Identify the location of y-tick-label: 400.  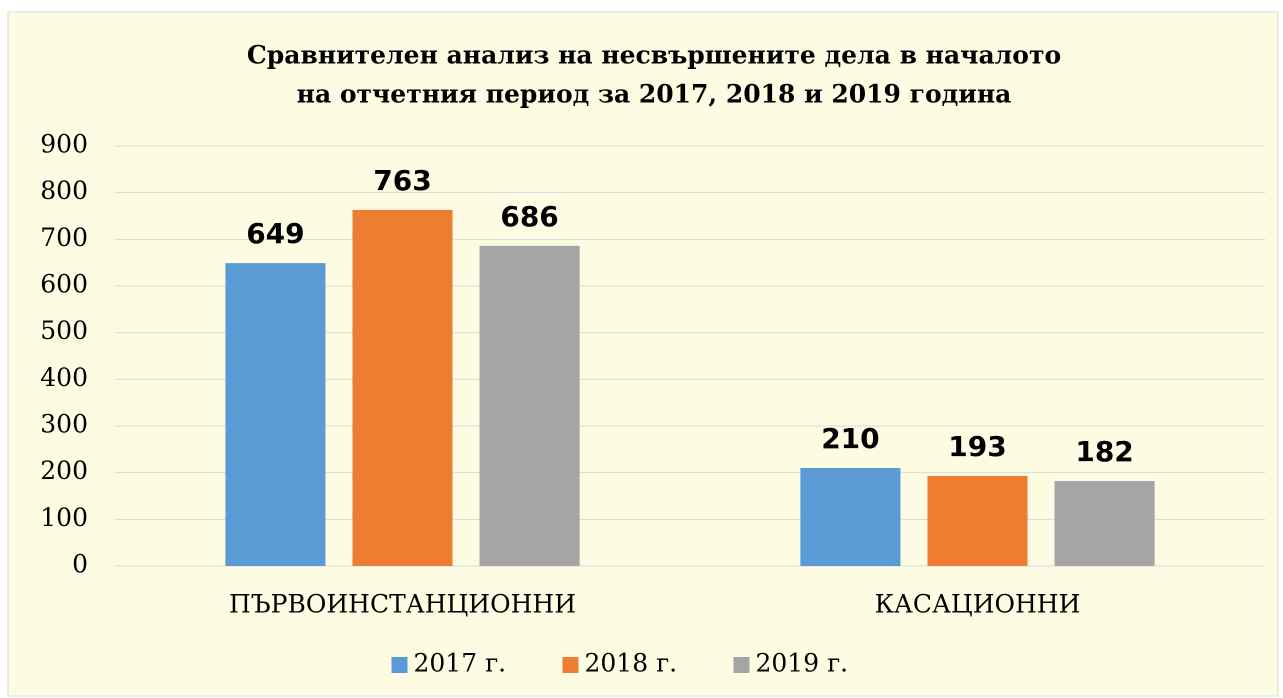
(64, 377).